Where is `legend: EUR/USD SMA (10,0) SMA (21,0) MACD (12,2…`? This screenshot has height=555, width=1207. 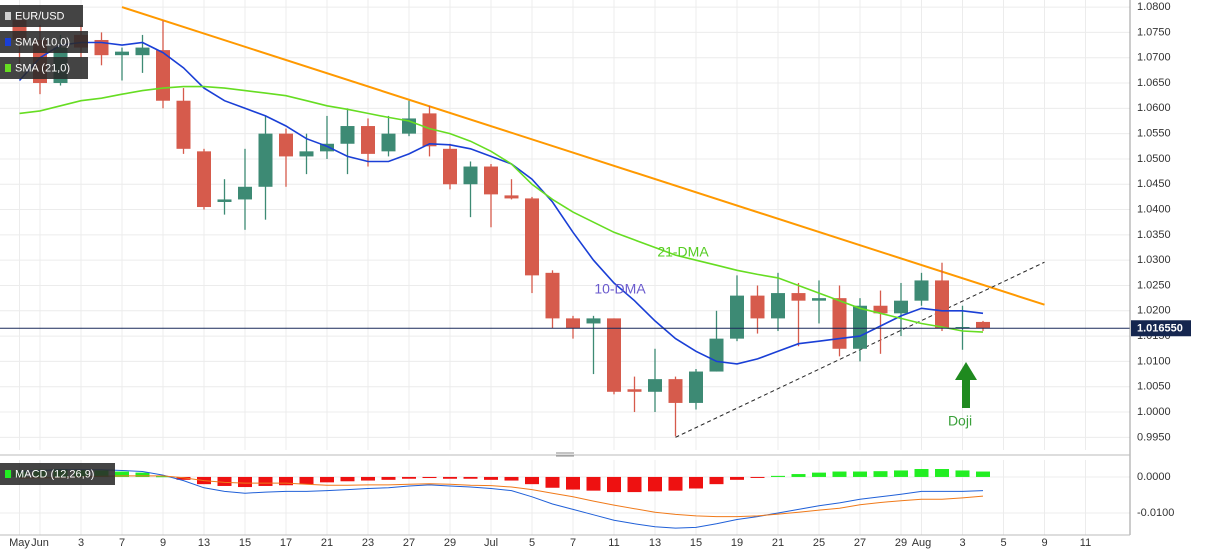 legend: EUR/USD SMA (10,0) SMA (21,0) MACD (12,2… is located at coordinates (57, 245).